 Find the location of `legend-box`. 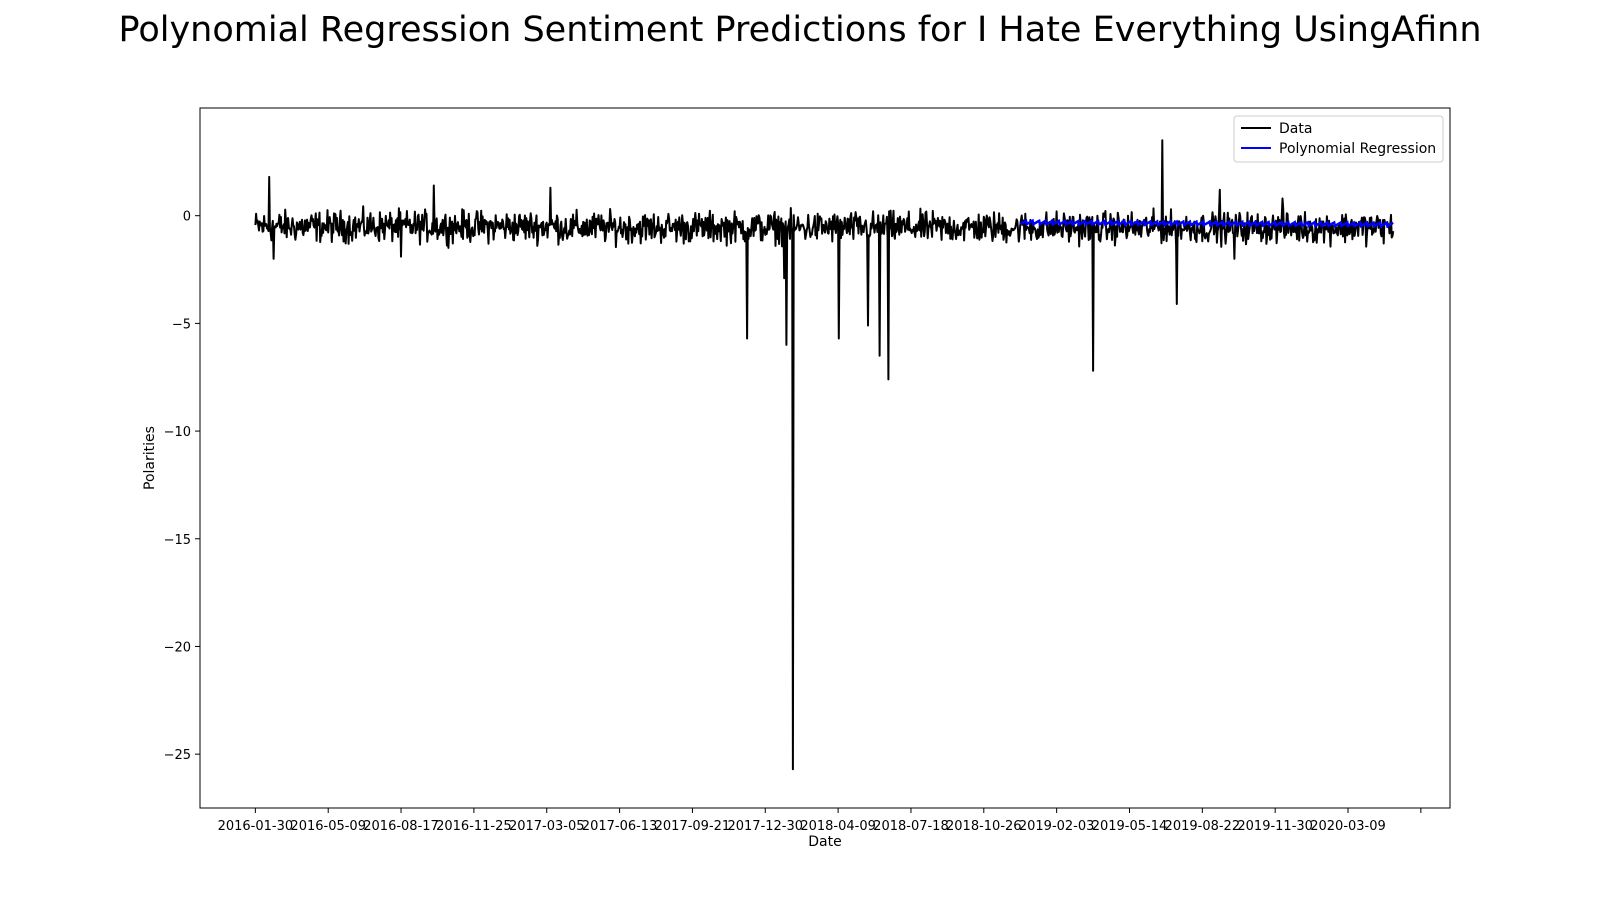

legend-box is located at coordinates (1338, 139).